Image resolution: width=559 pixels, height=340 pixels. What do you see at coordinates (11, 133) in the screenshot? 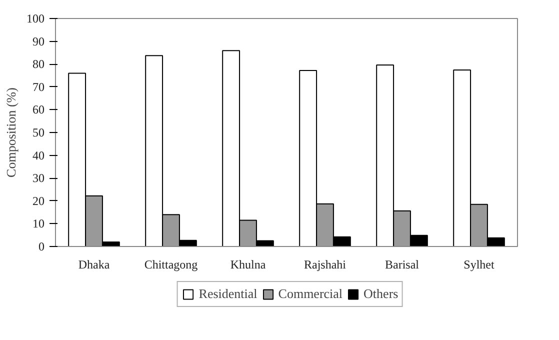
I see `y-axis-title: Composition (%)` at bounding box center [11, 133].